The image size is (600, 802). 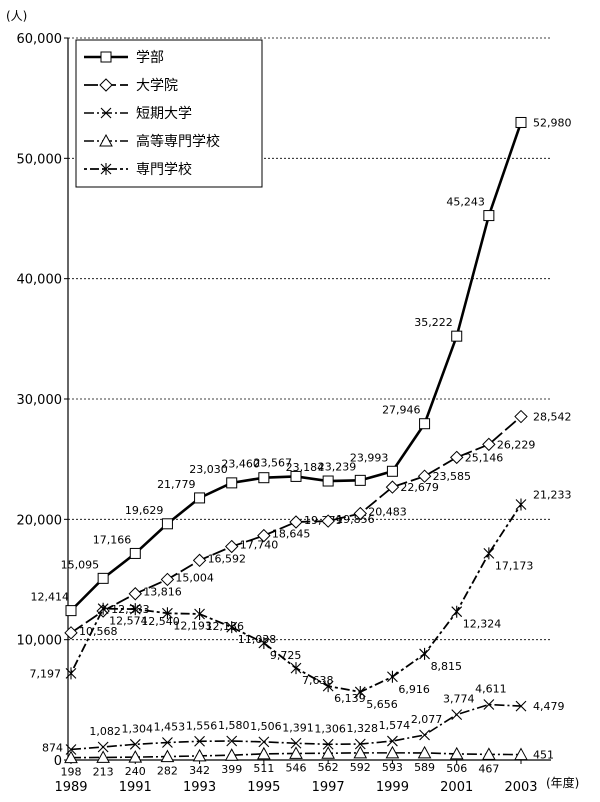 What do you see at coordinates (257, 639) in the screenshot?
I see `data-label: 11,038` at bounding box center [257, 639].